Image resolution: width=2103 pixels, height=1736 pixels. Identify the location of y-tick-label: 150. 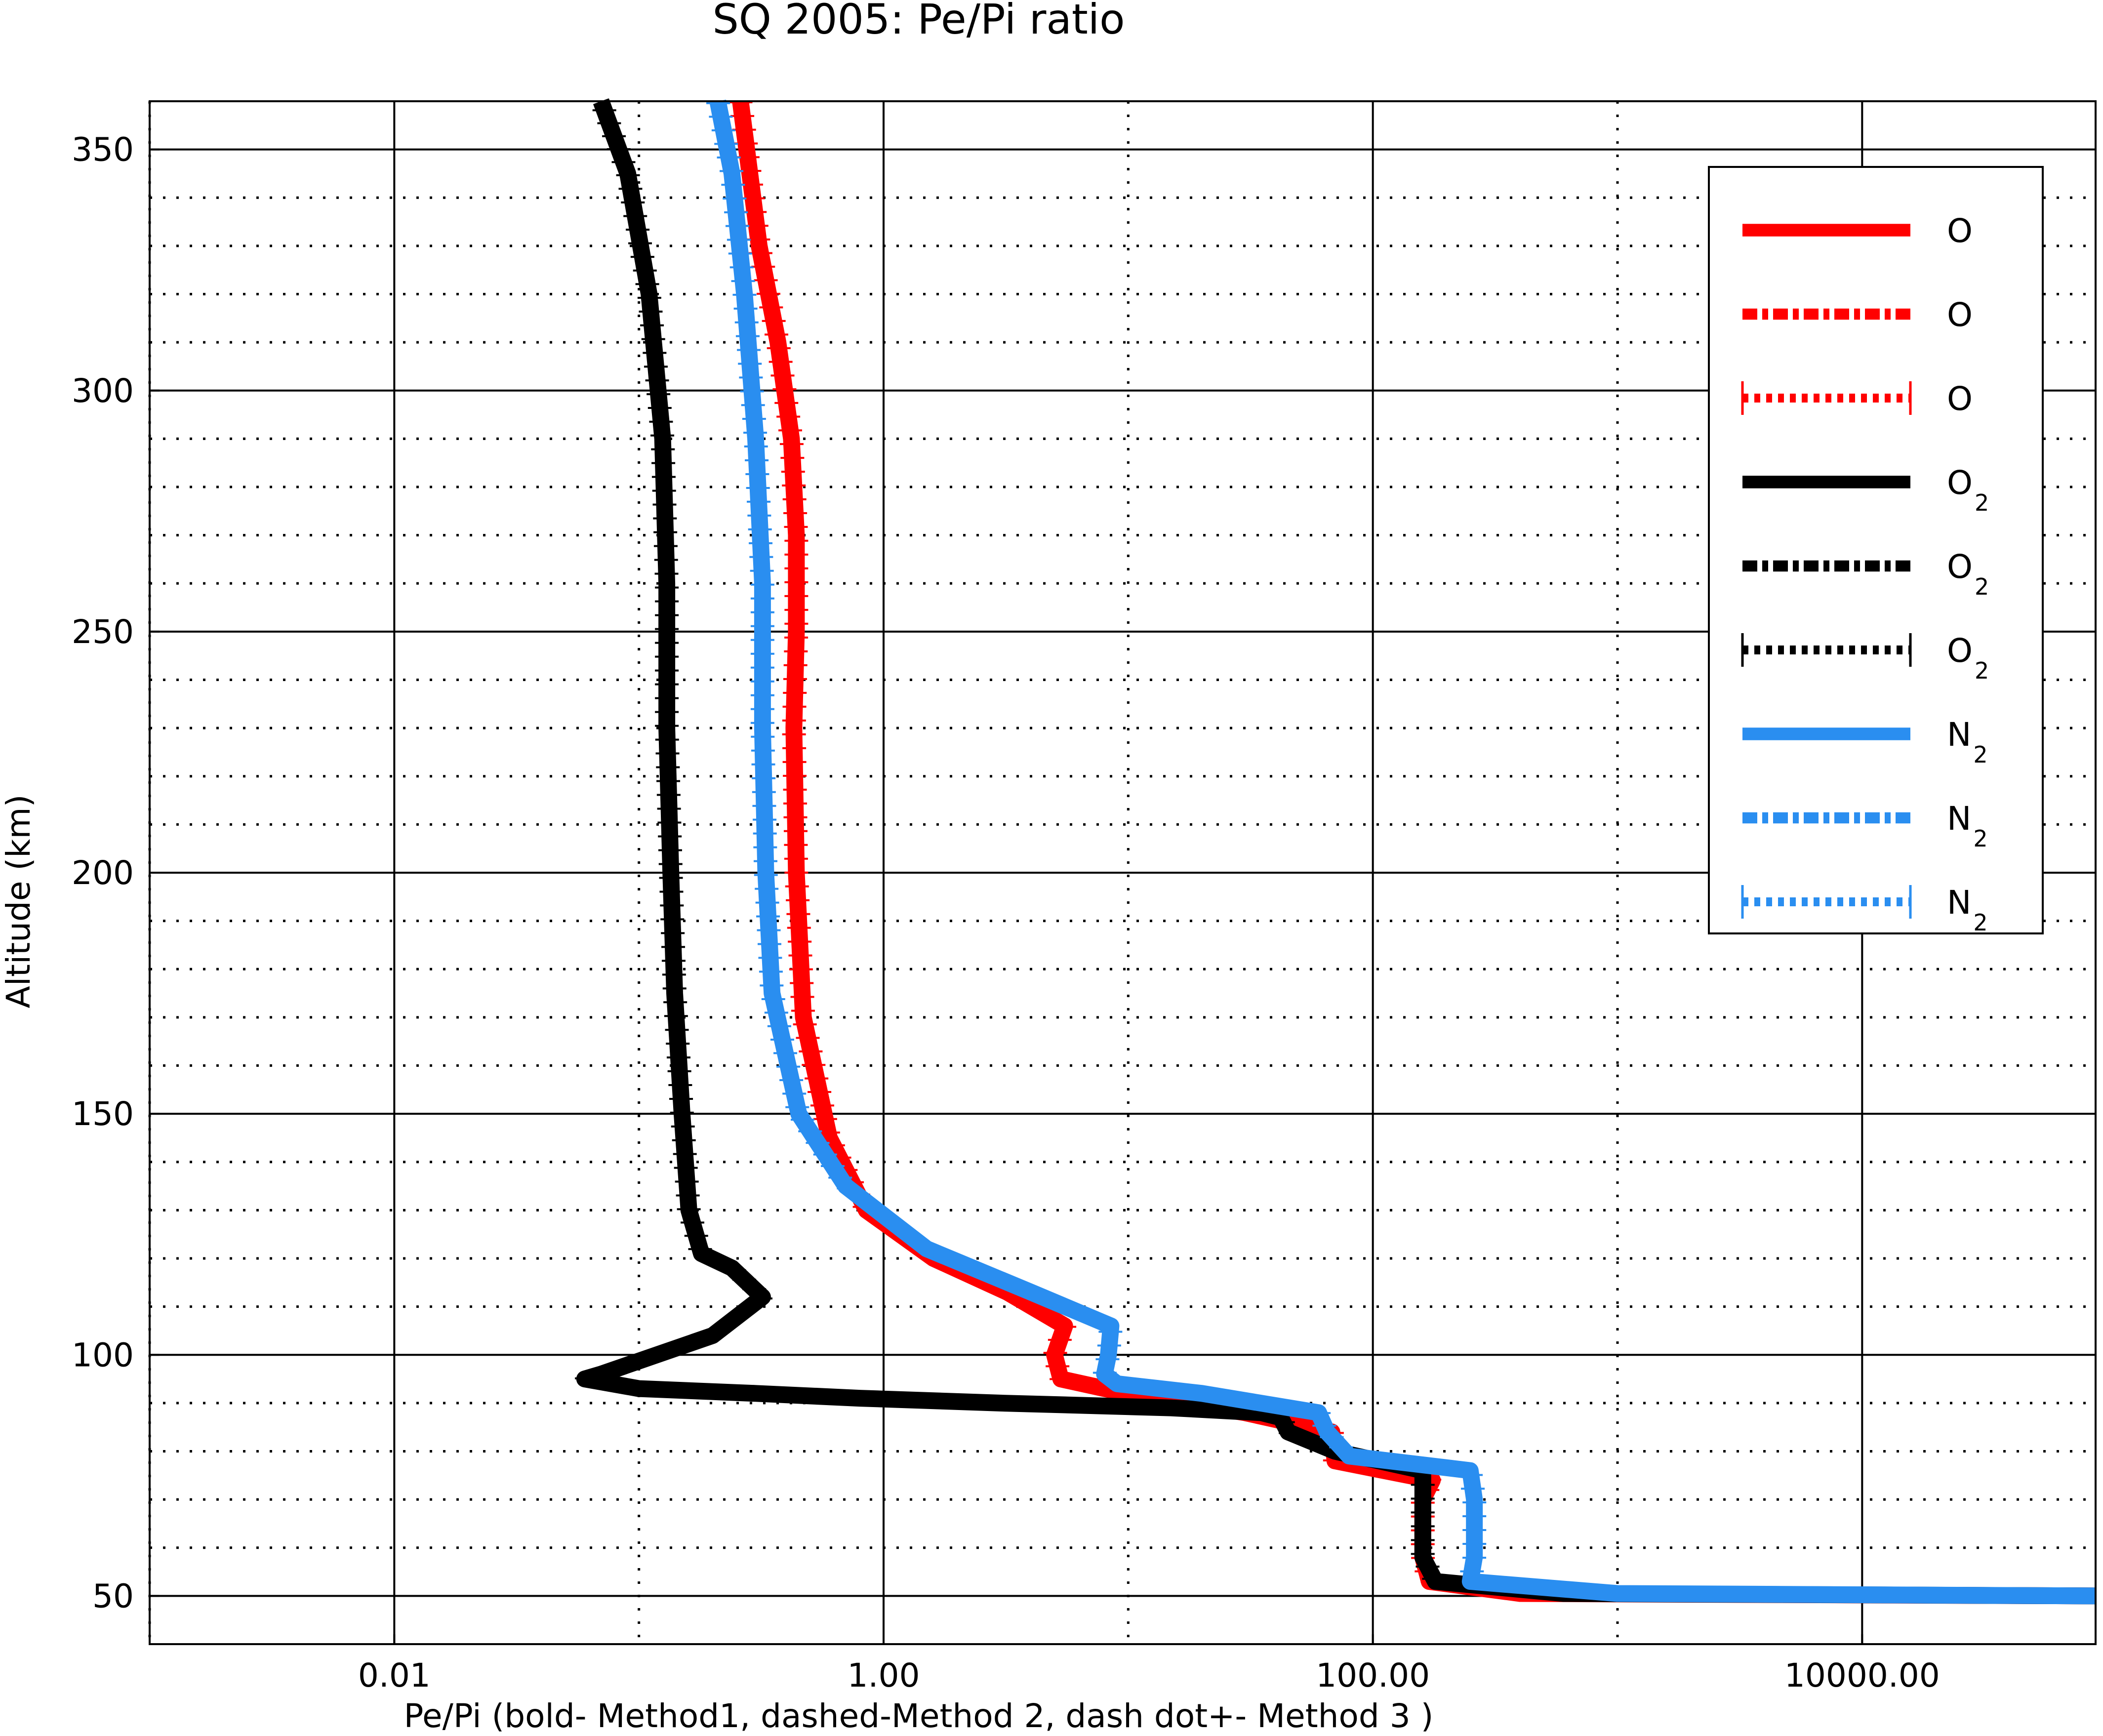
(103, 1114).